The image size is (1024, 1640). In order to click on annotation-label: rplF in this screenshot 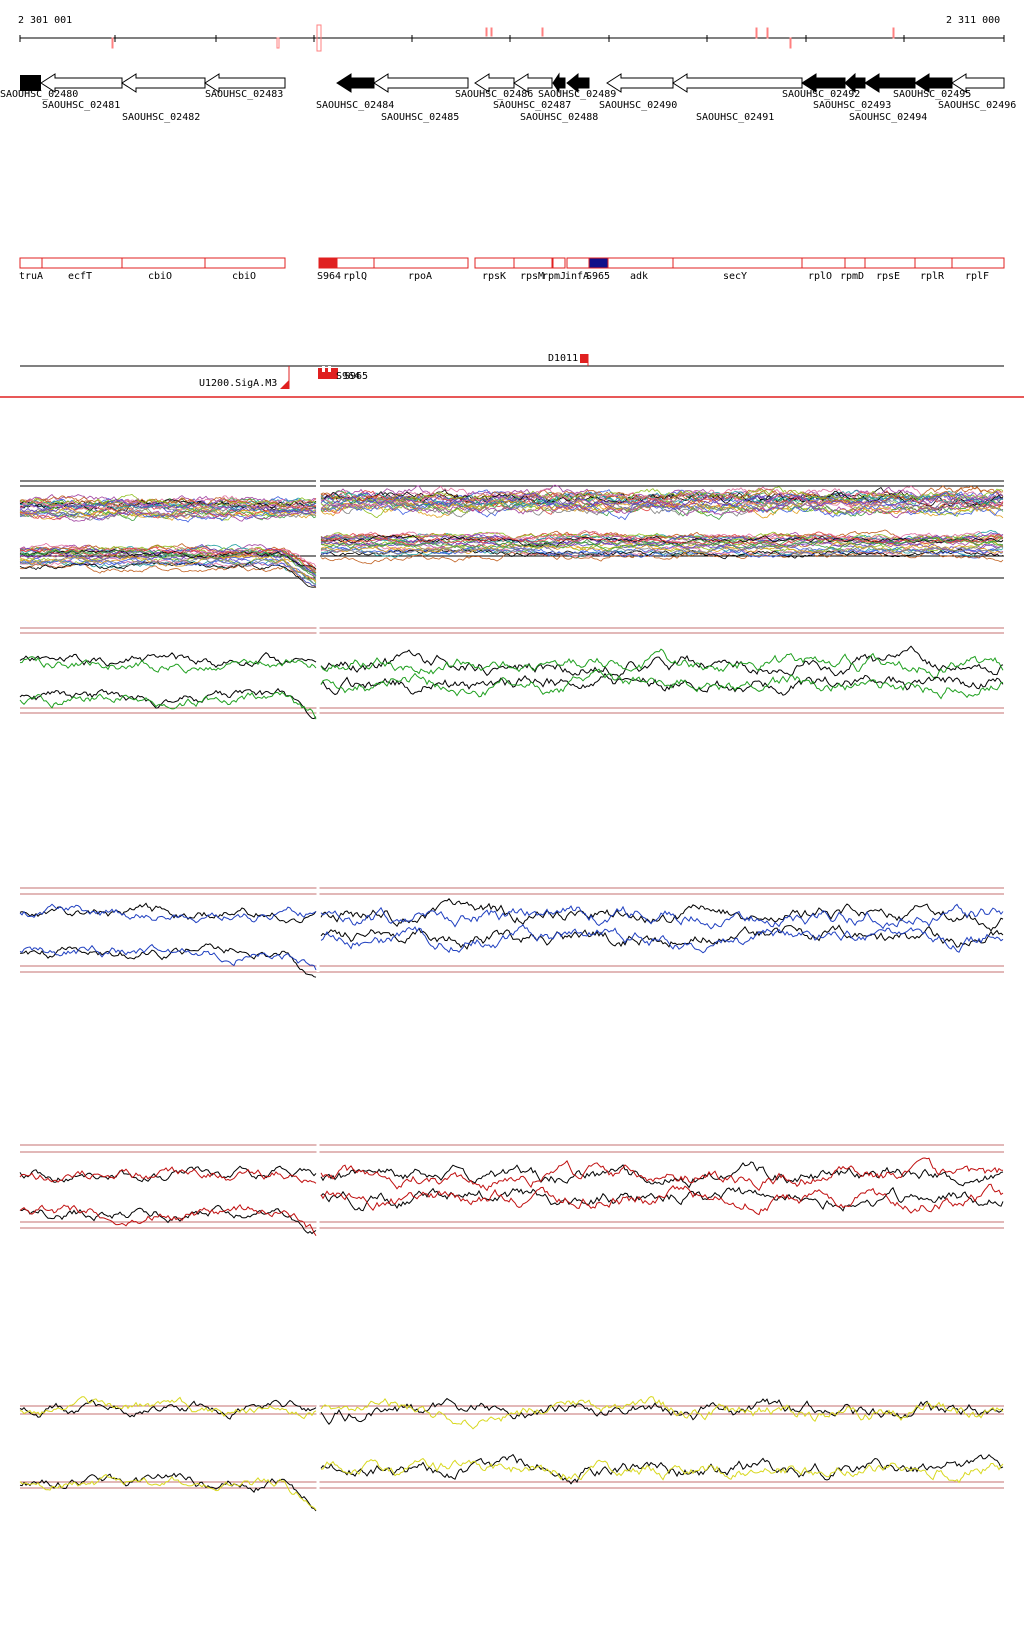, I will do `click(977, 276)`.